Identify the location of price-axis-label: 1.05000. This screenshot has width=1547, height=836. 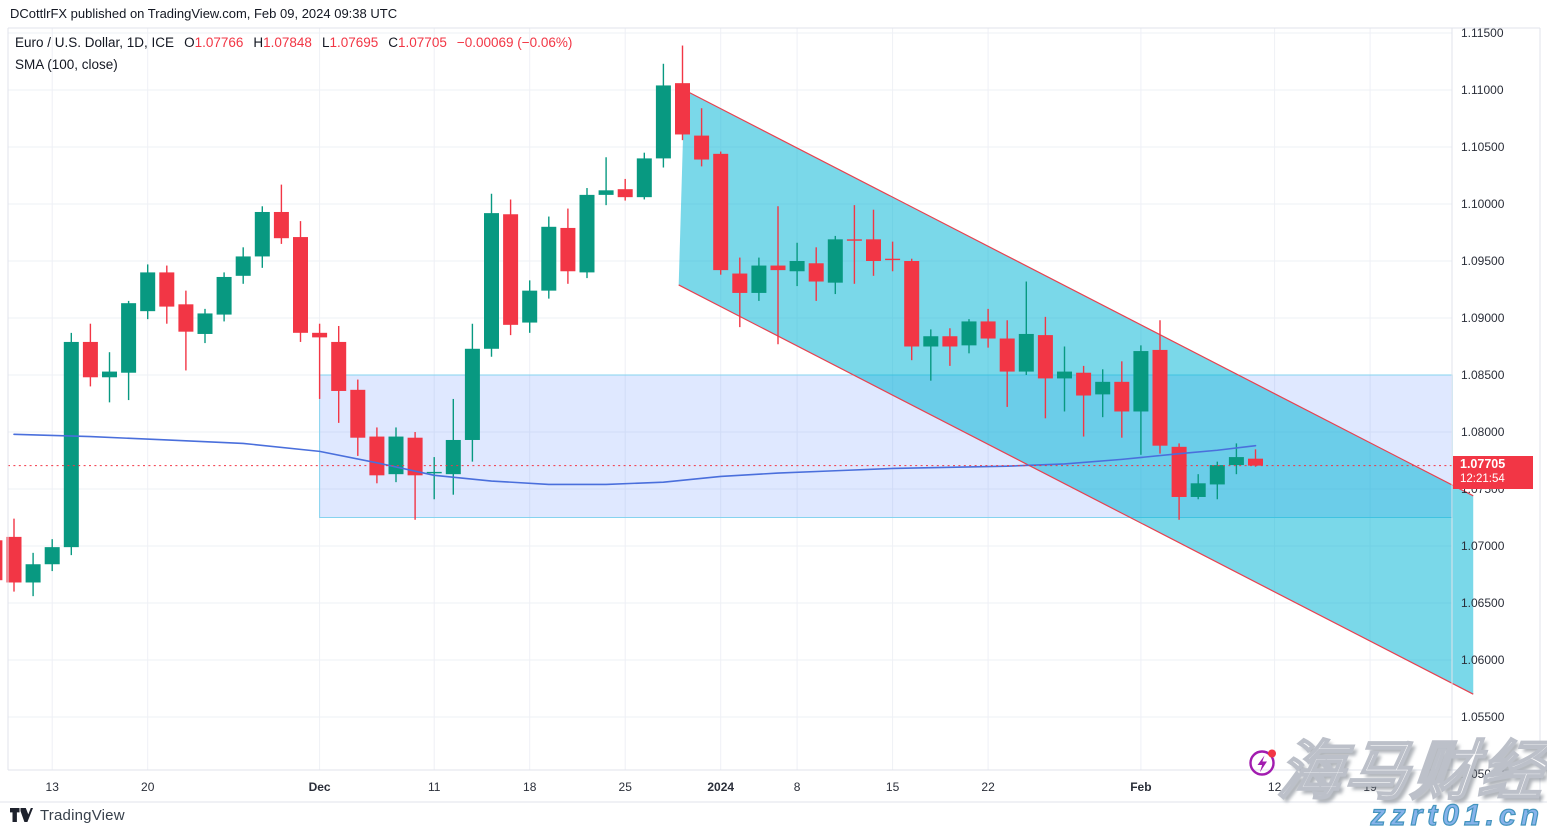
(1483, 774).